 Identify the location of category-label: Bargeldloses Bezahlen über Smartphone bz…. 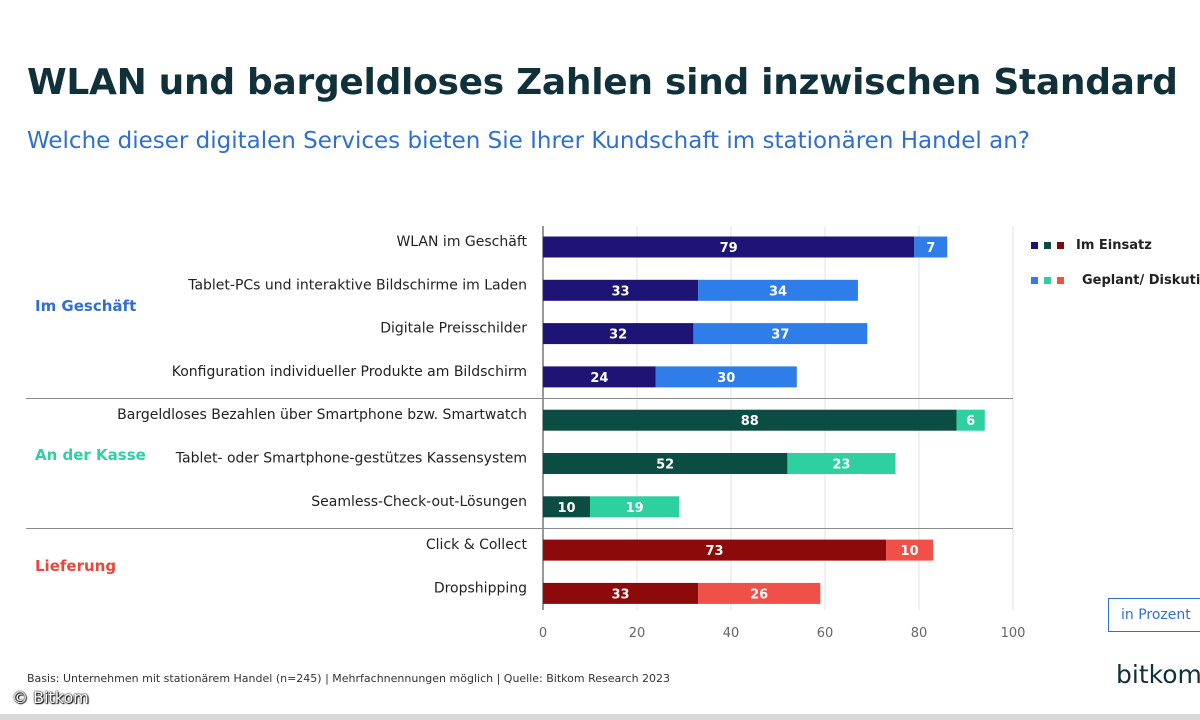
(322, 415).